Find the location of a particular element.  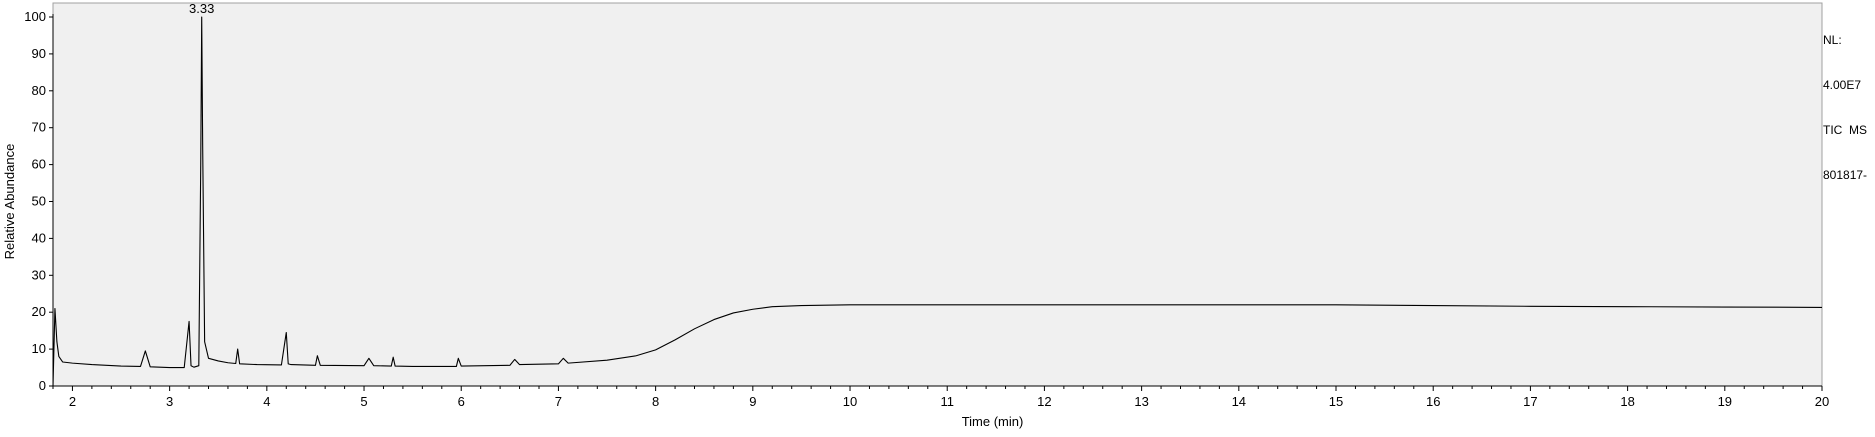

x-tick-label: 11 is located at coordinates (947, 401).